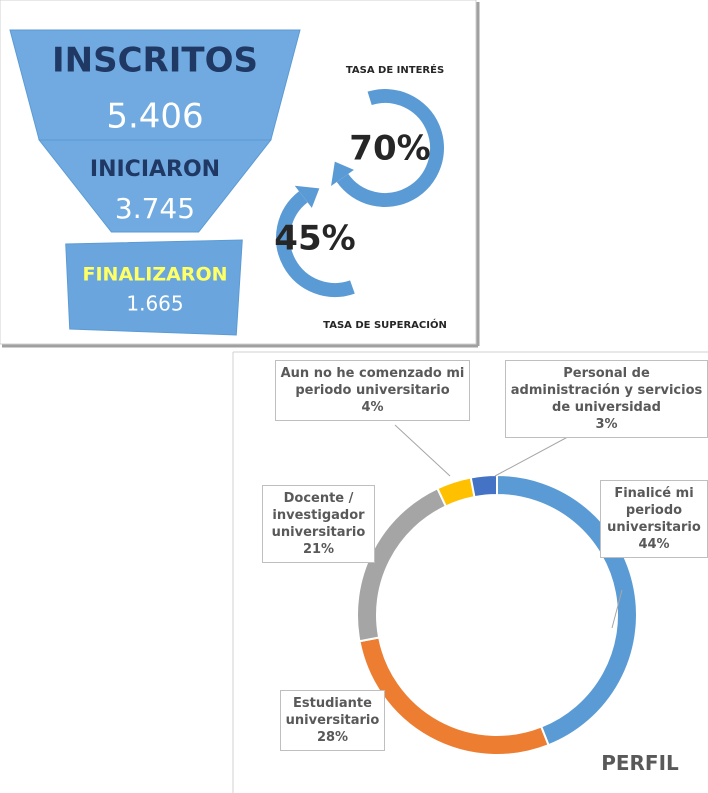 This screenshot has height=793, width=708. I want to click on funnel-value: 5.406, so click(154, 117).